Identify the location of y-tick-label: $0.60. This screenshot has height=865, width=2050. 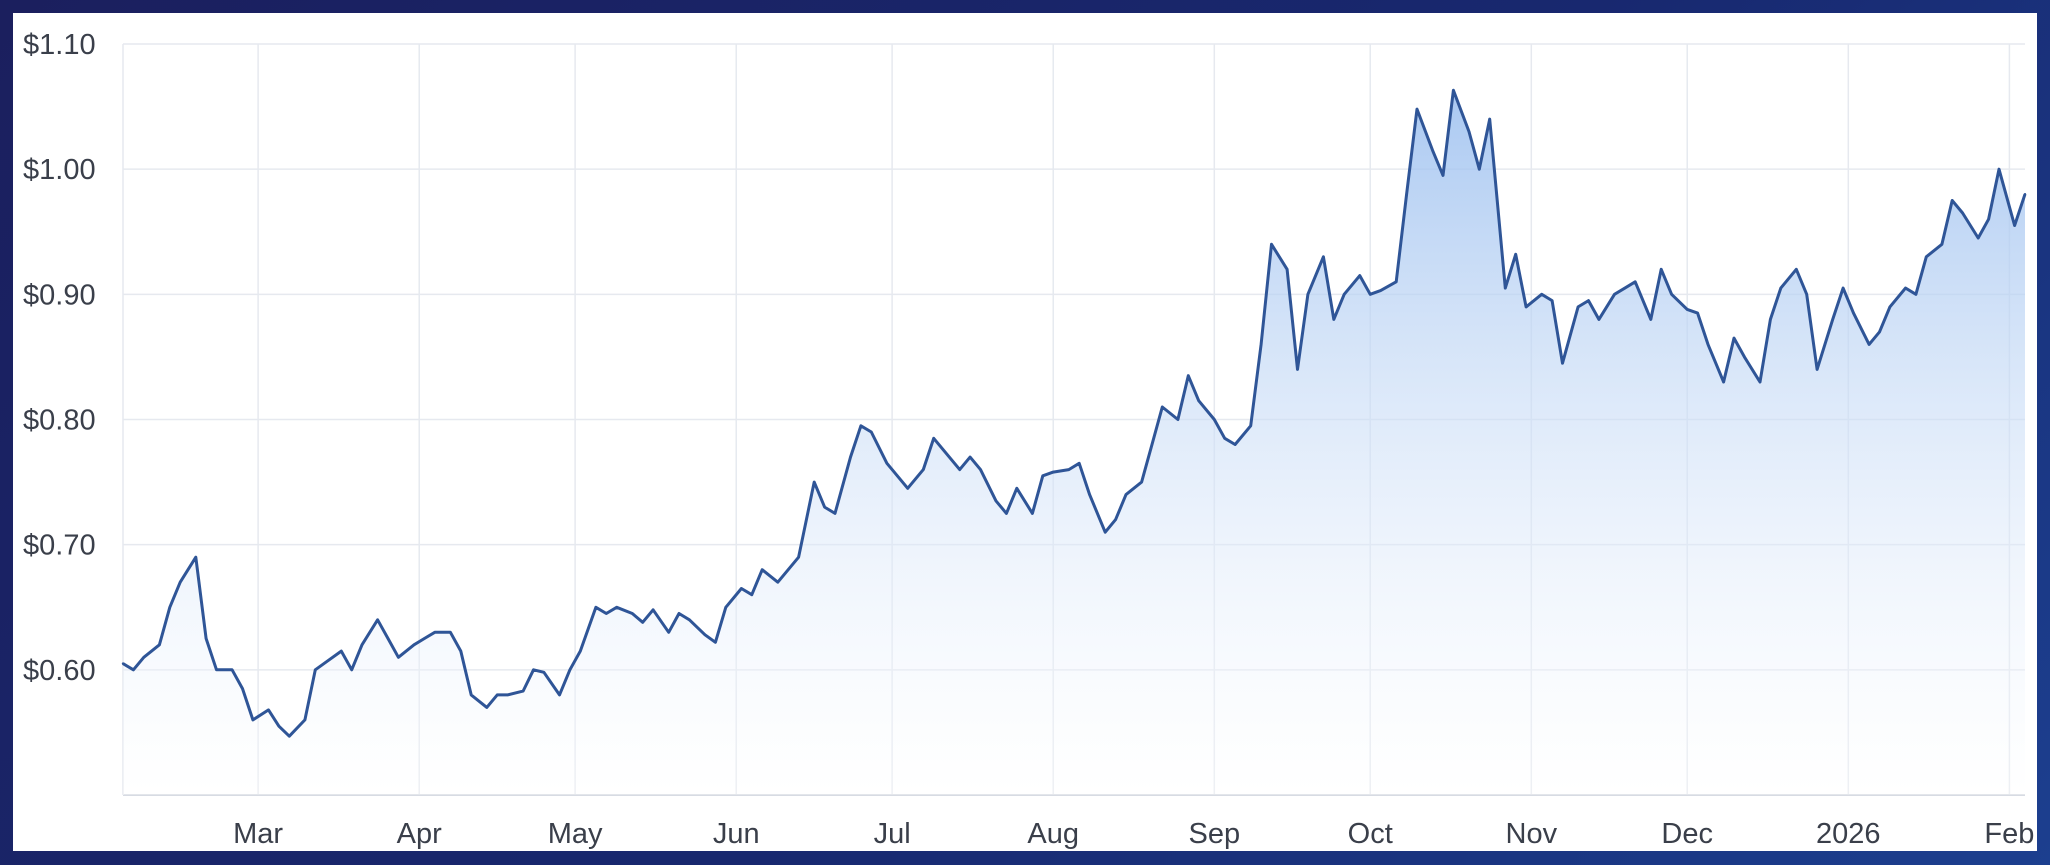
(59, 671).